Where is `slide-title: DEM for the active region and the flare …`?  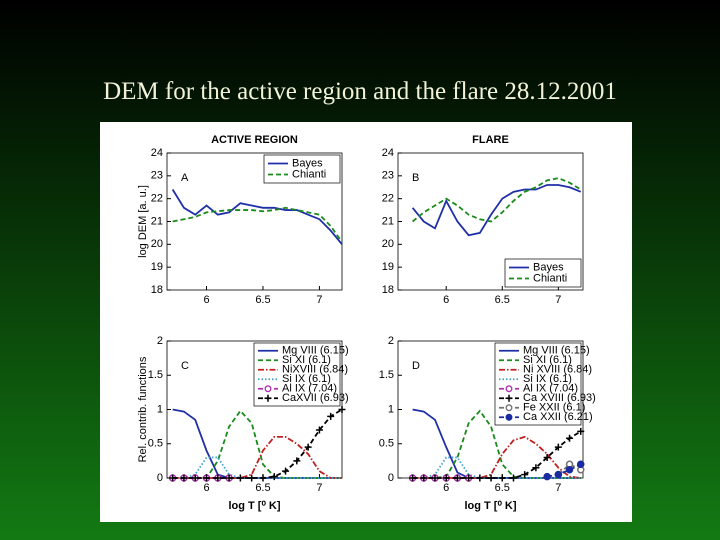 slide-title: DEM for the active region and the flare … is located at coordinates (360, 91).